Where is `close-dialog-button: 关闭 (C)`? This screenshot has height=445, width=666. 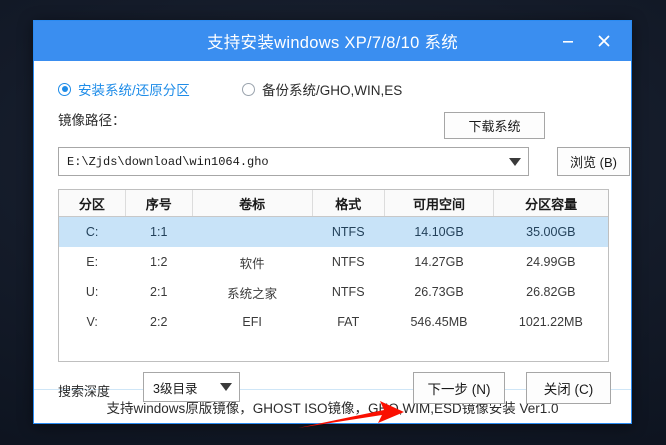 close-dialog-button: 关闭 (C) is located at coordinates (568, 388).